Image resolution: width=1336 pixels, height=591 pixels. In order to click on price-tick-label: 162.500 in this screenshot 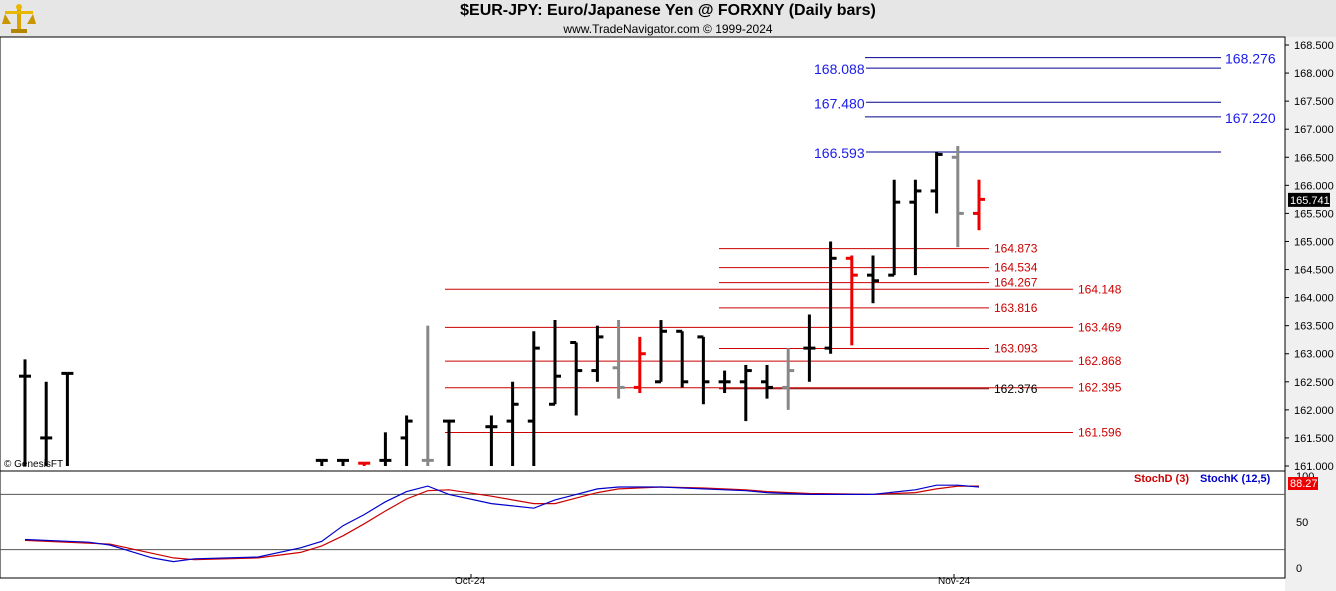, I will do `click(1314, 383)`.